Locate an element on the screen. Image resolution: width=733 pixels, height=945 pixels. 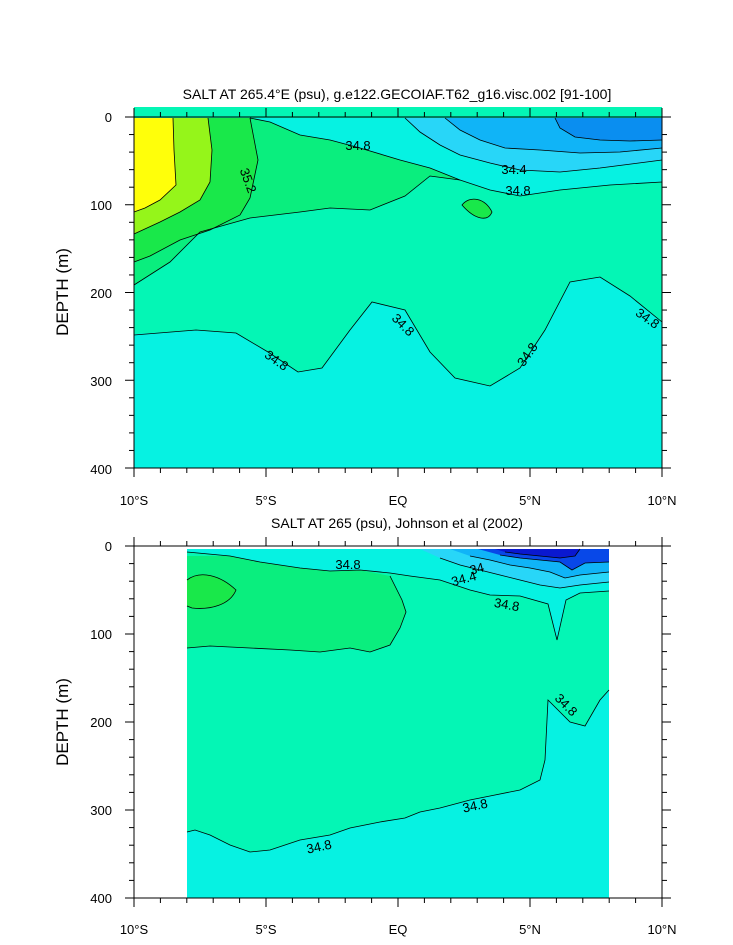
bottom-ytick-label: 300 is located at coordinates (101, 810).